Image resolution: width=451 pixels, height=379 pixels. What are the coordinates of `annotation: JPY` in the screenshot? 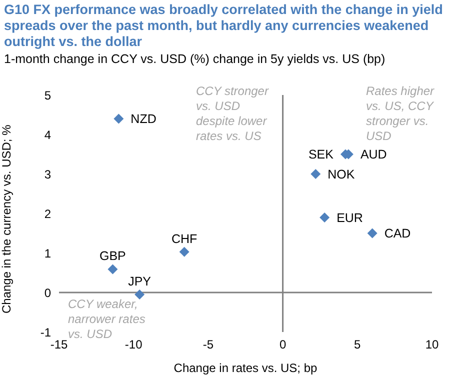 It's located at (140, 281).